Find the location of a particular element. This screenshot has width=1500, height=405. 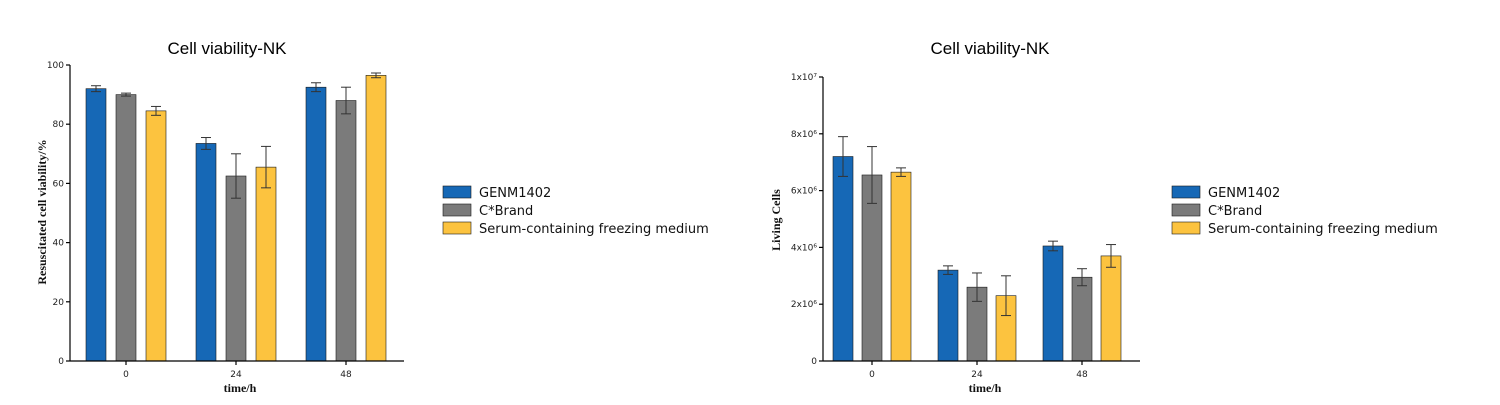

y-axis-label: Resuscitated cell viability/% is located at coordinates (42, 211).